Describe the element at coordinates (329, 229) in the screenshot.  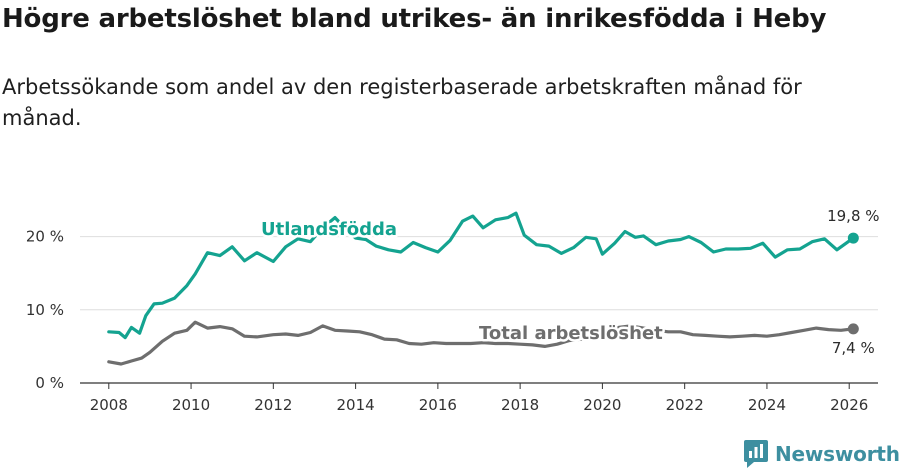
I see `series-label: Utlandsfödda` at that location.